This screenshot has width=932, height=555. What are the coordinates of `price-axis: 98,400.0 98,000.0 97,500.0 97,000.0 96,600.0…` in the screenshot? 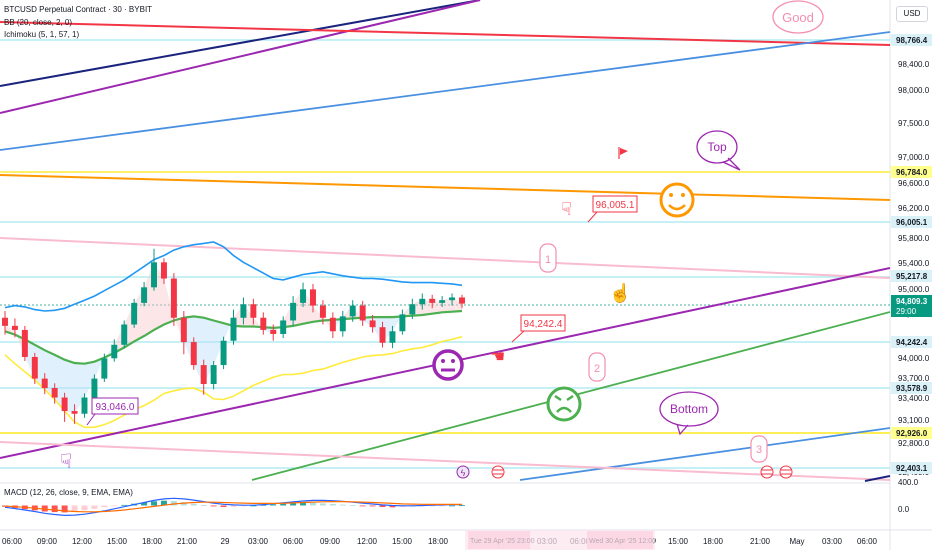 It's located at (911, 274).